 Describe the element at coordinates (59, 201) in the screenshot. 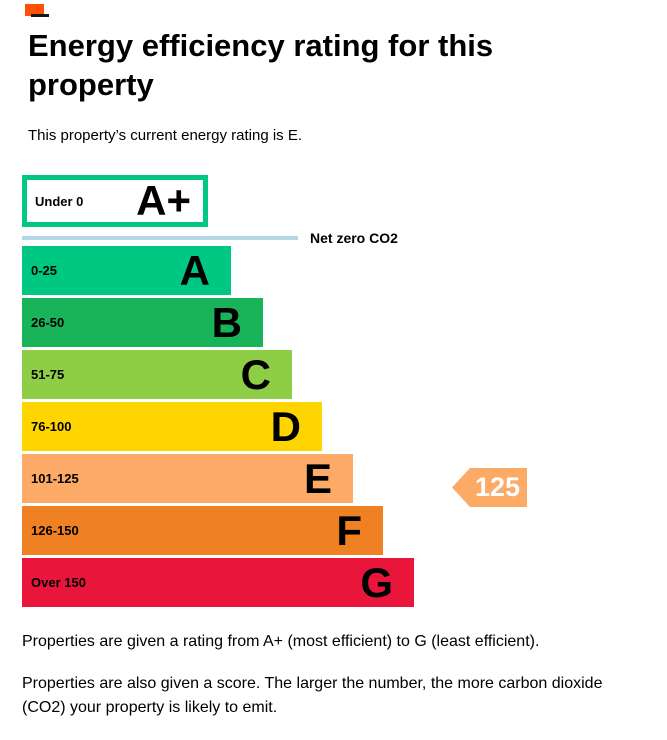

I see `band-range: Under 0` at that location.